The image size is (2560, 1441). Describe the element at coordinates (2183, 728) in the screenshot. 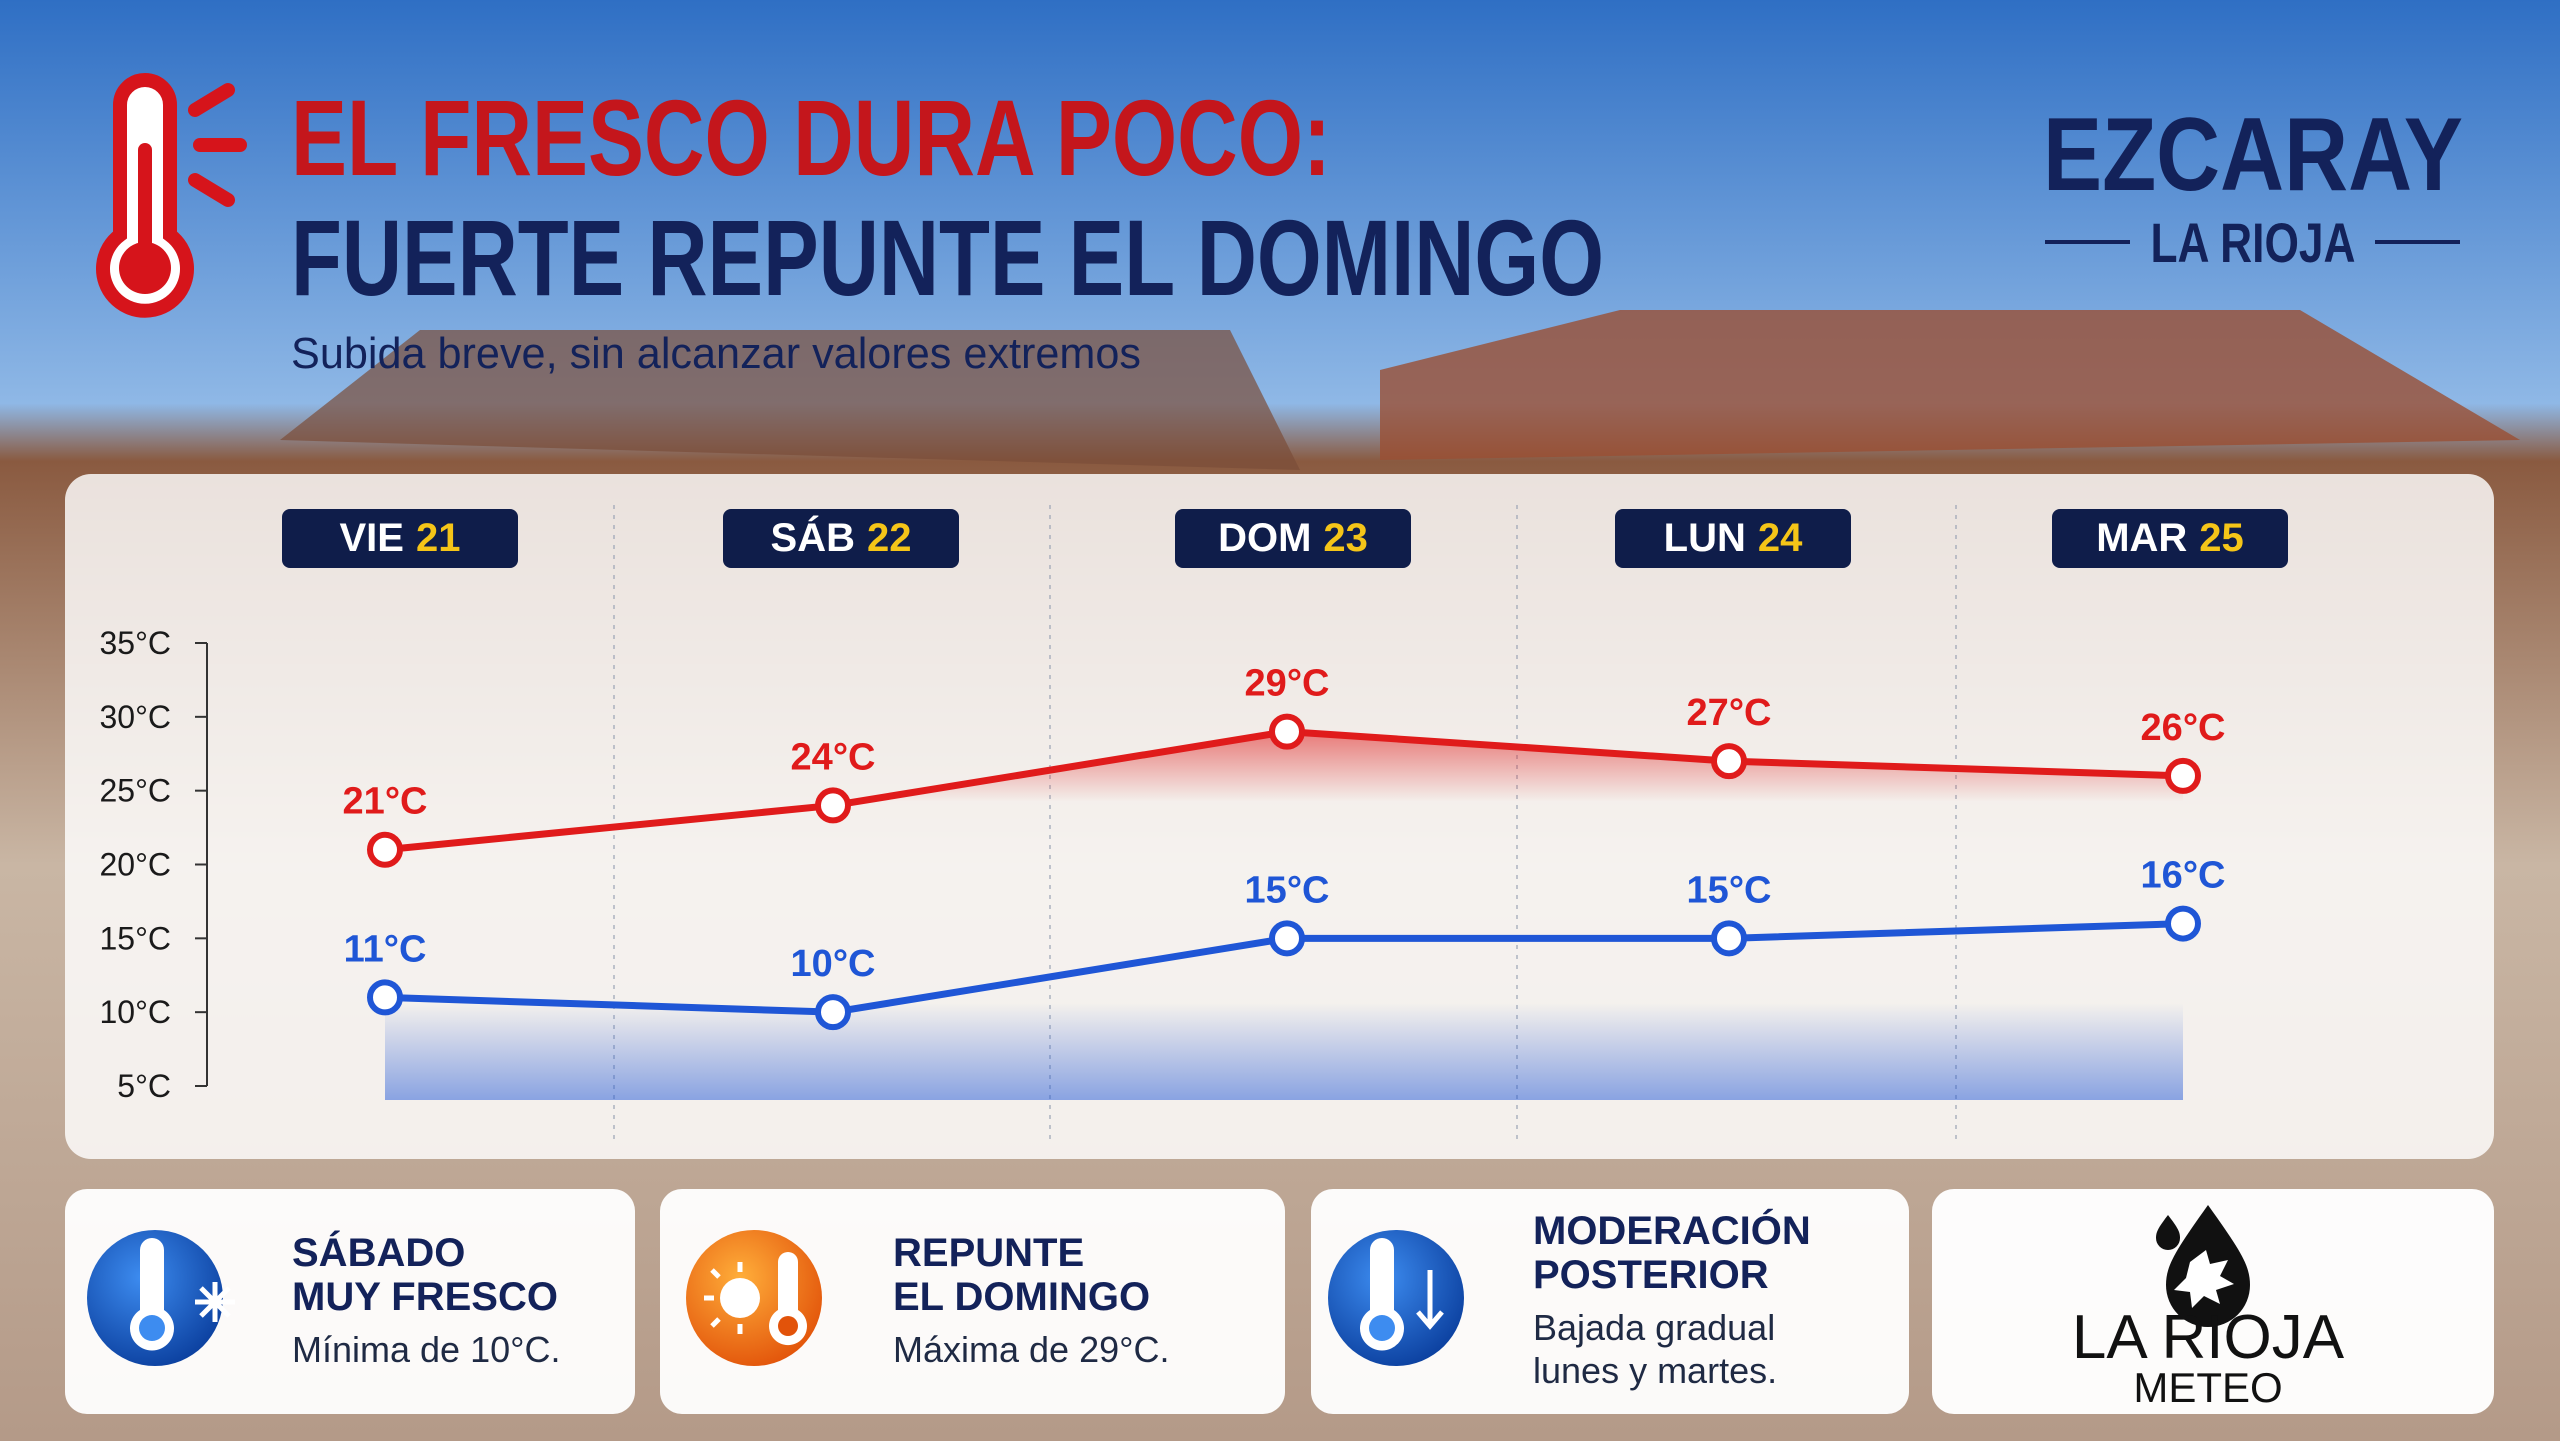

I see `data-label: 26°C` at that location.